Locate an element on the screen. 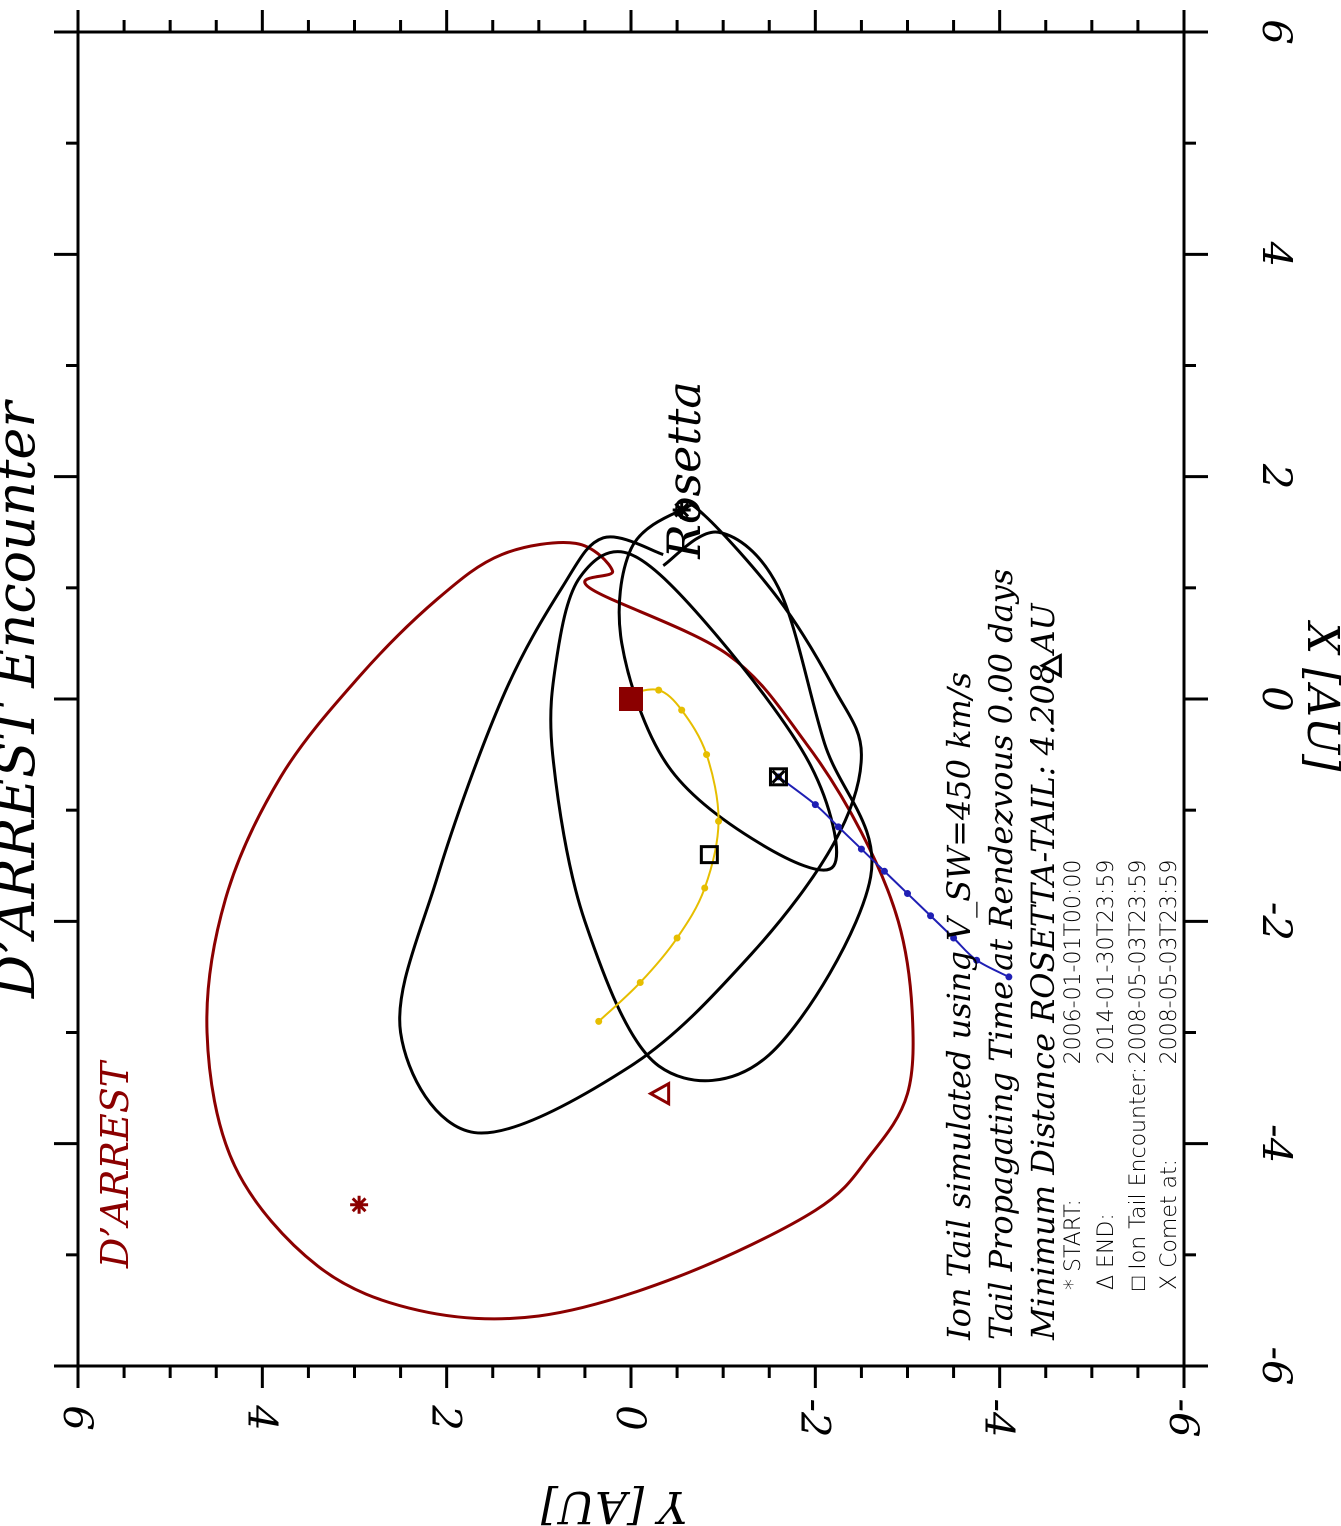  x-marker is located at coordinates (778, 776).